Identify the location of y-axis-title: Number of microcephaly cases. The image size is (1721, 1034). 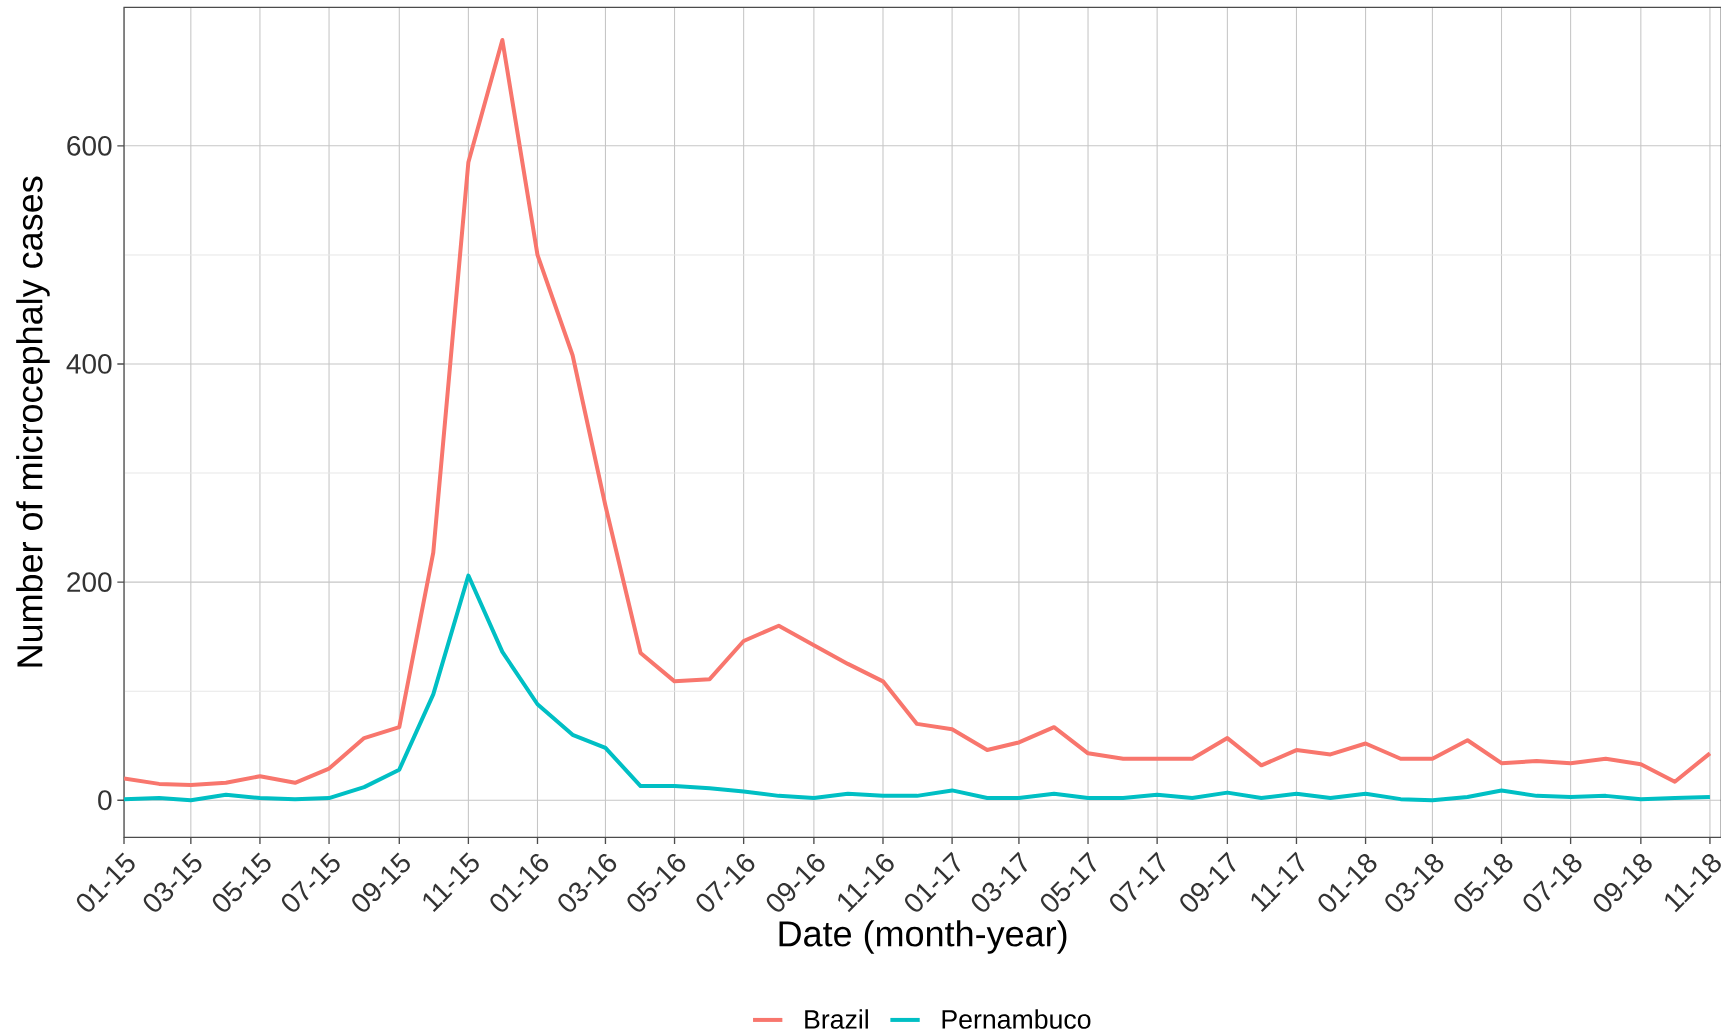
(33, 421).